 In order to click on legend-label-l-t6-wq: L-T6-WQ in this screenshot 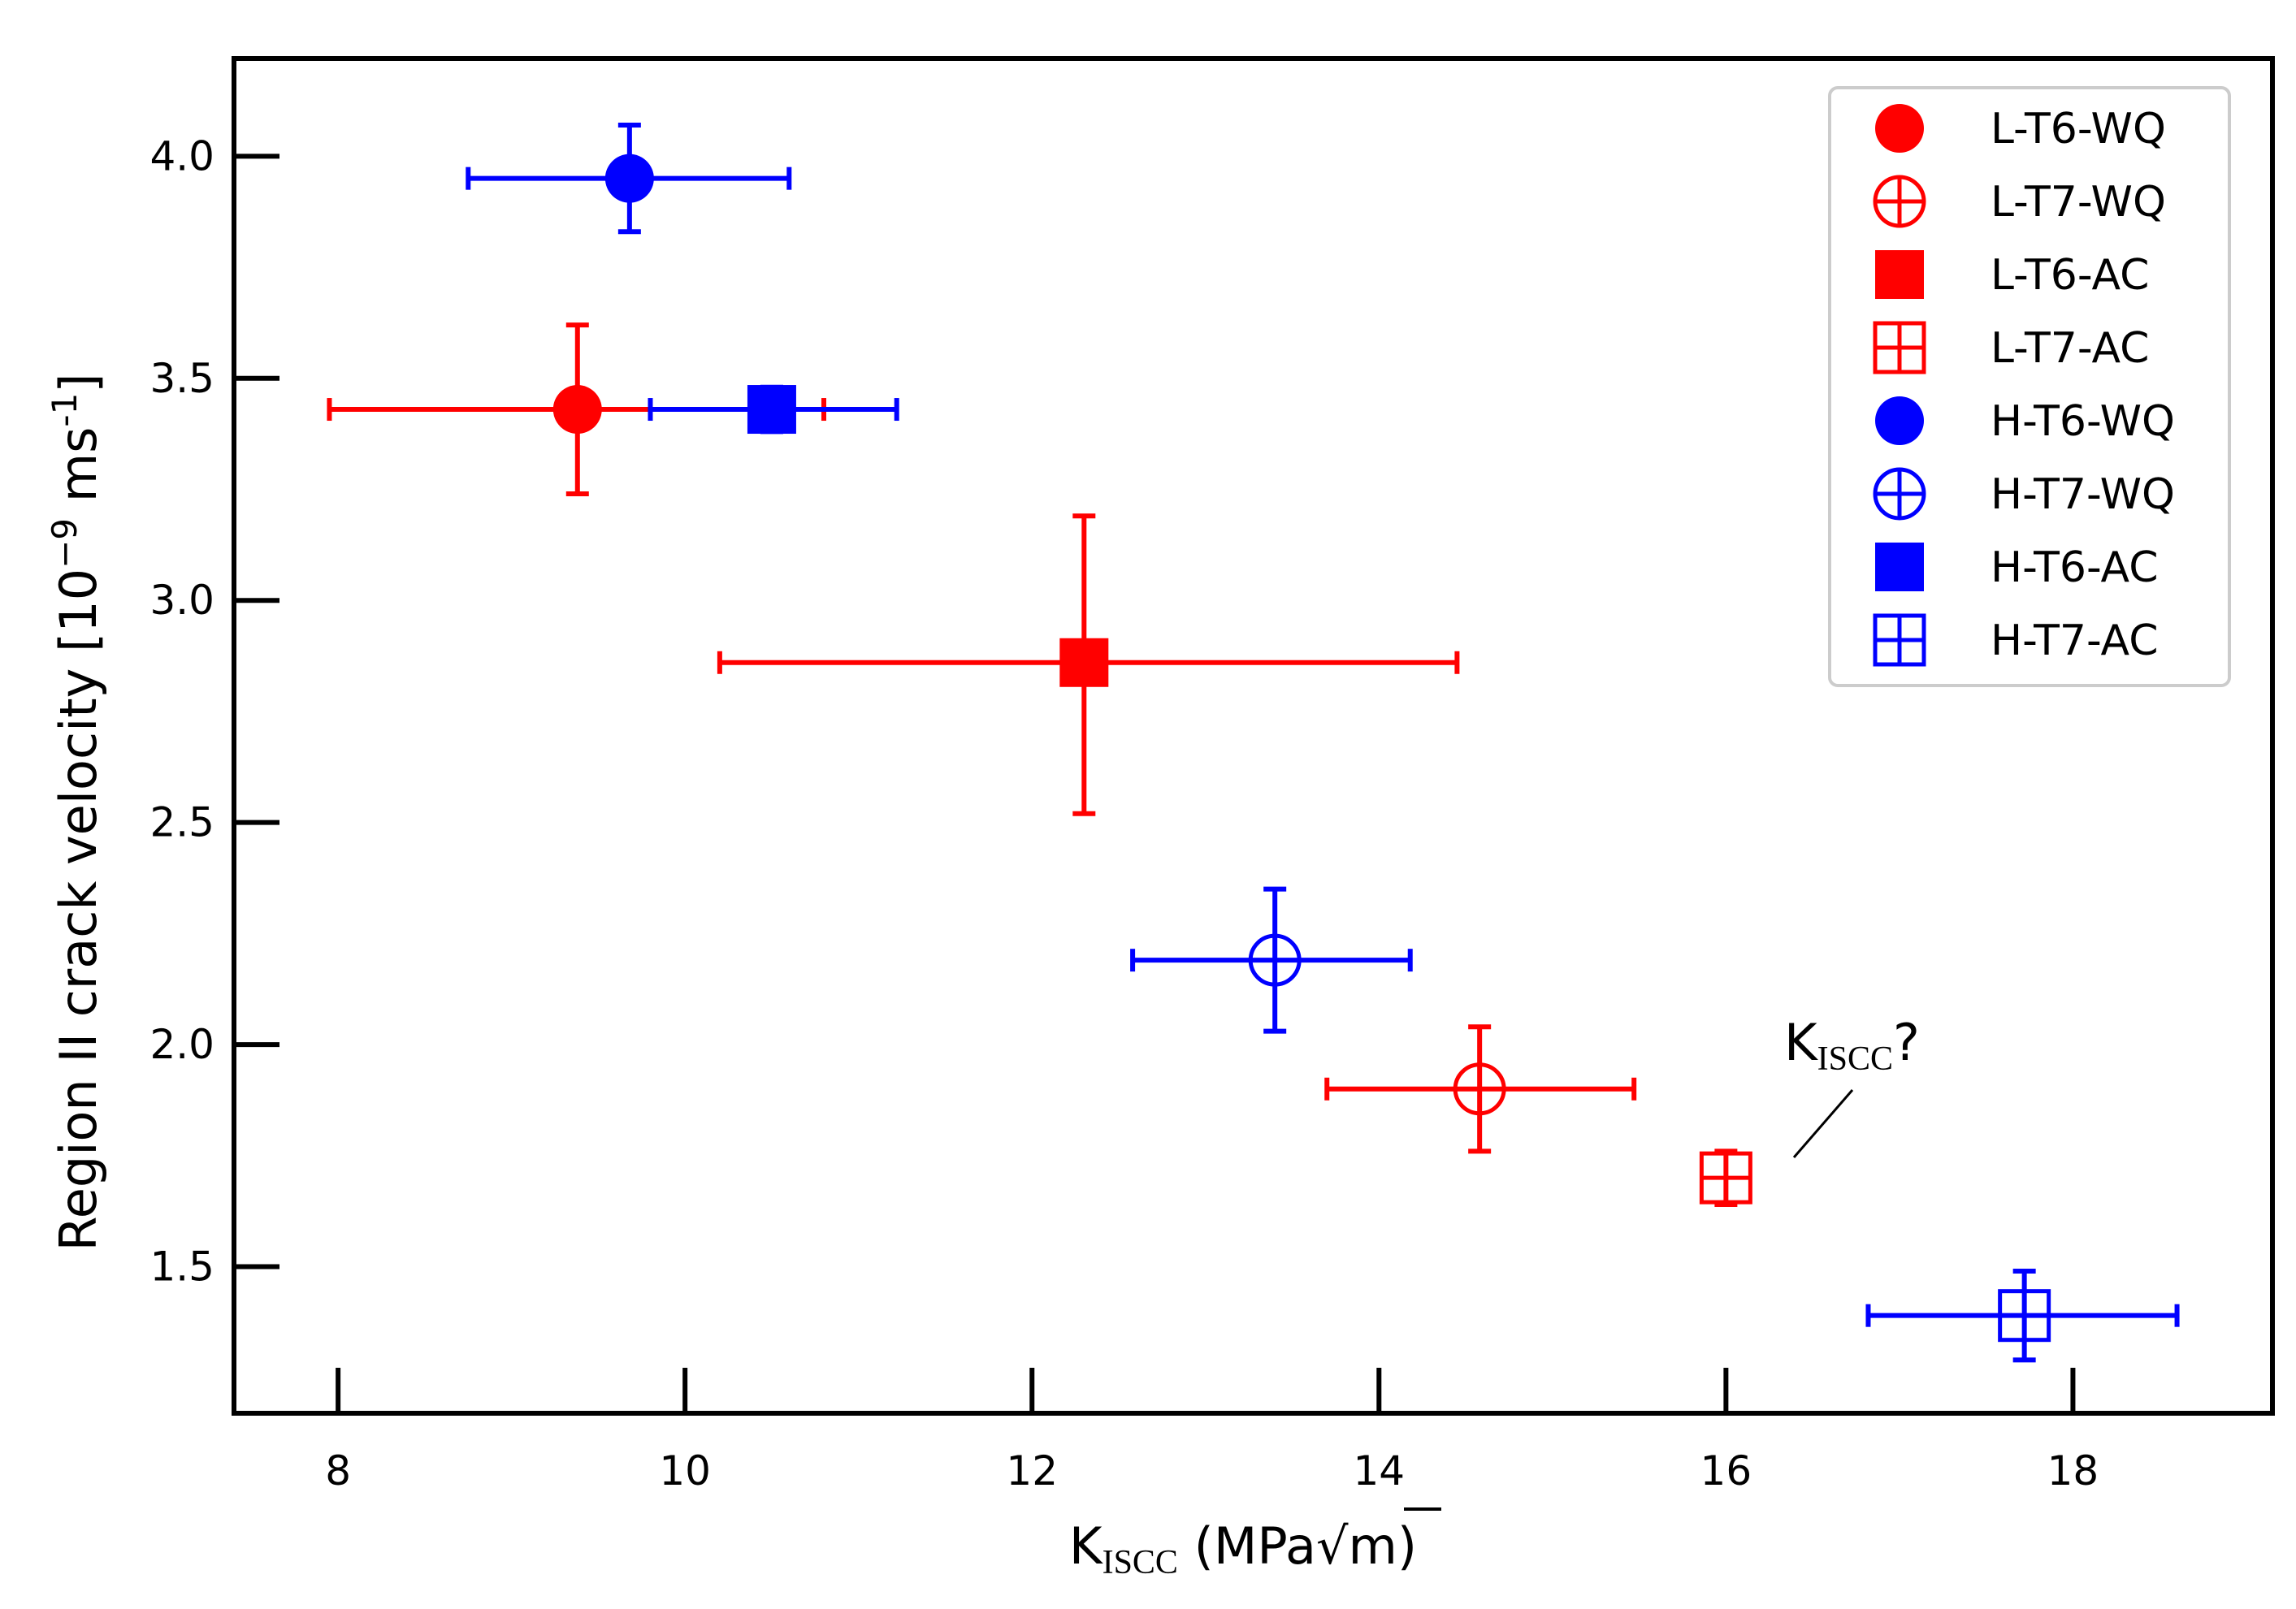, I will do `click(2078, 129)`.